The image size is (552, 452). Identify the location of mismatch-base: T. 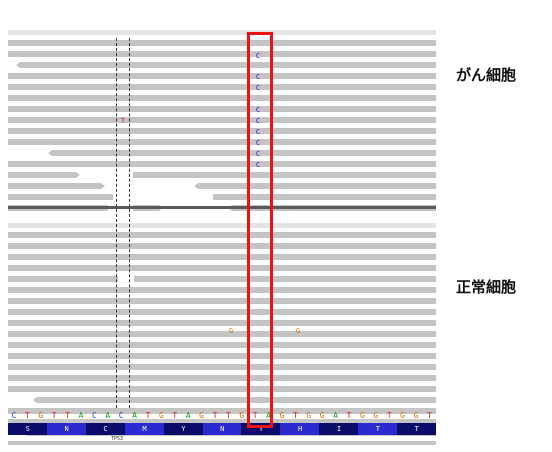
(123, 121).